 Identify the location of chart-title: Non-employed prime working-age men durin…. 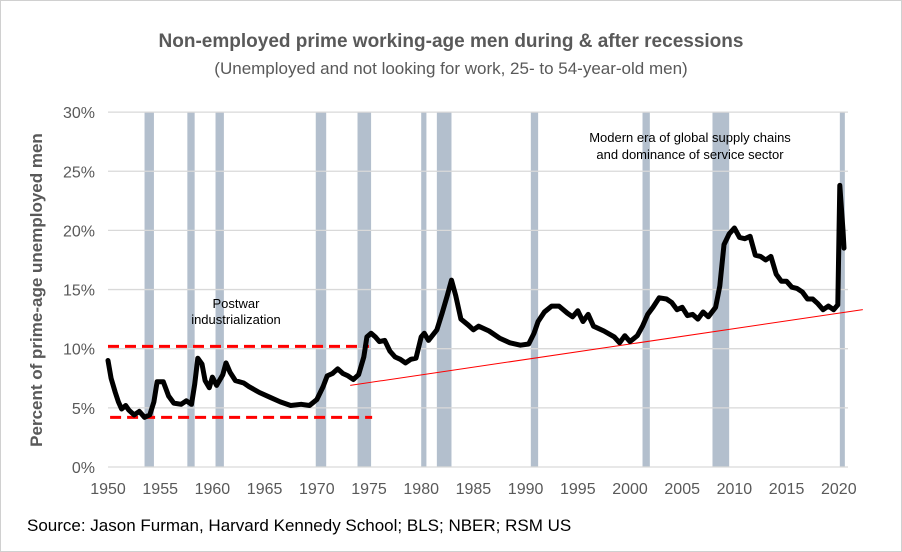
(451, 41).